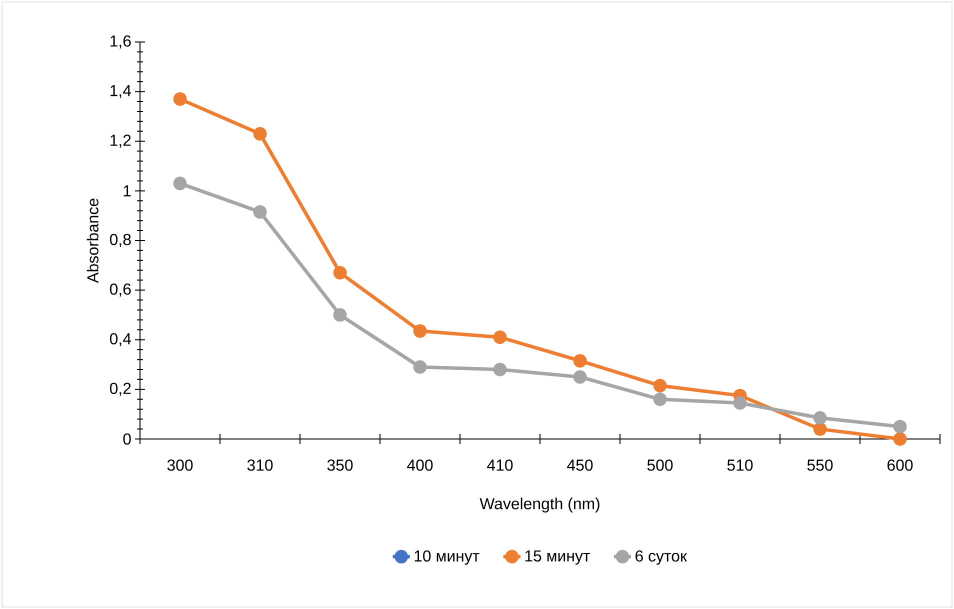  Describe the element at coordinates (120, 141) in the screenshot. I see `y-tick-label: 1,2` at that location.